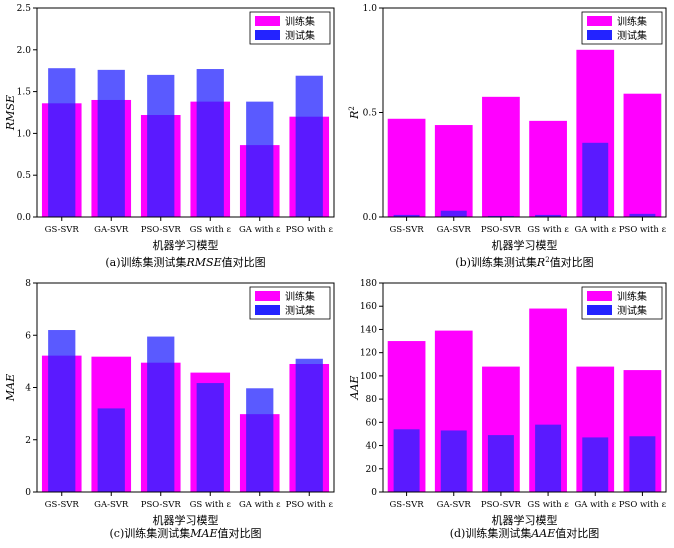 Image resolution: width=674 pixels, height=548 pixels. Describe the element at coordinates (632, 35) in the screenshot. I see `legend-label-test: 测试集` at that location.